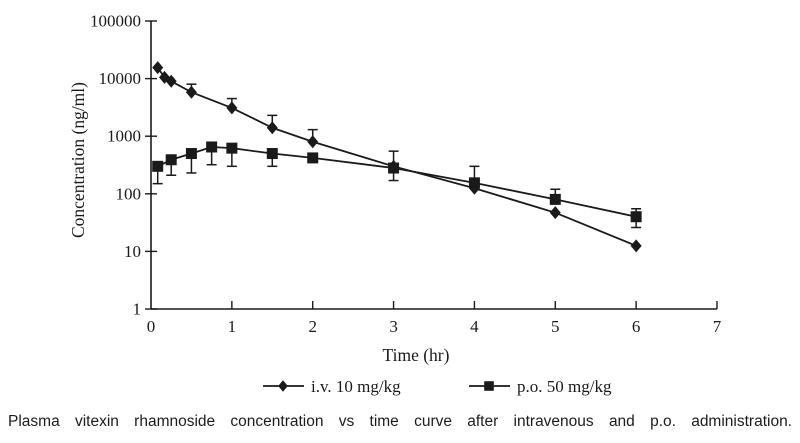  I want to click on legend-label: i.v. 10 mg/kg, so click(356, 386).